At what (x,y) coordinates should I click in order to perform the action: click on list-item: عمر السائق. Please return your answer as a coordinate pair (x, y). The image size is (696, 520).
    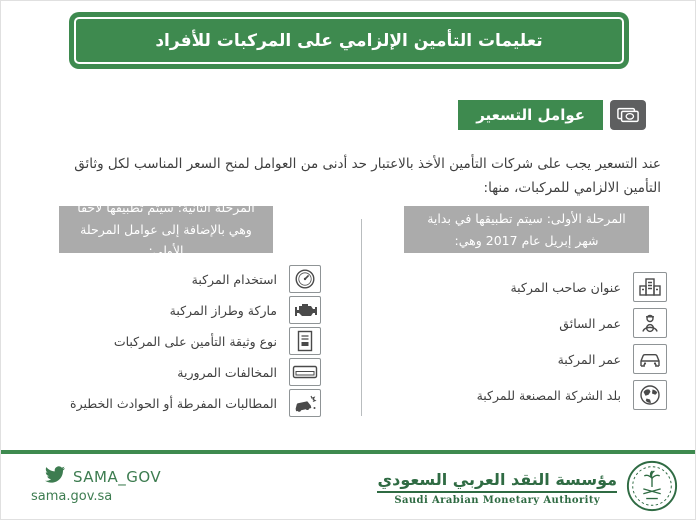
    Looking at the image, I should click on (517, 323).